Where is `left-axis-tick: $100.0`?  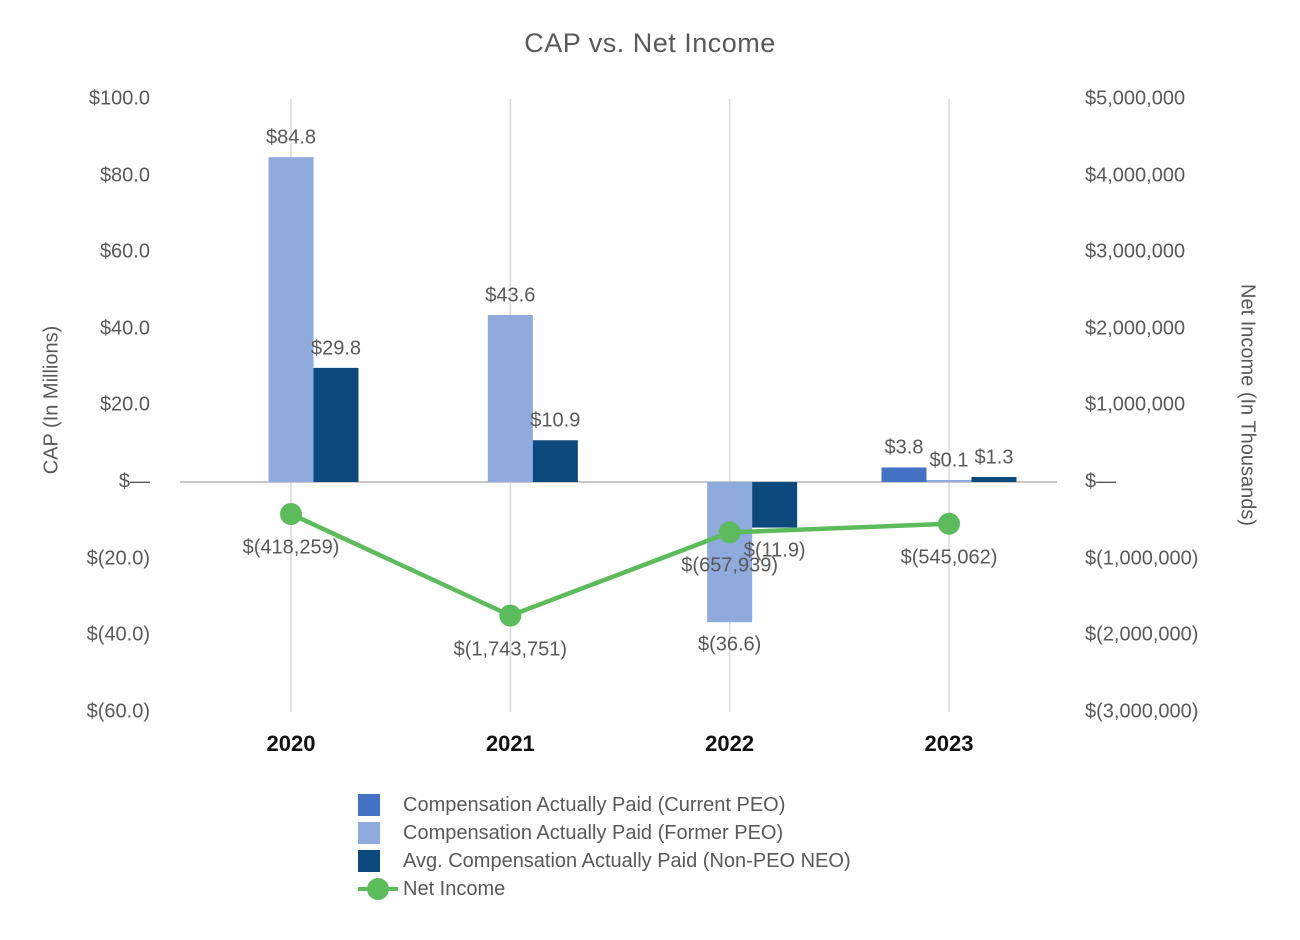 left-axis-tick: $100.0 is located at coordinates (119, 98).